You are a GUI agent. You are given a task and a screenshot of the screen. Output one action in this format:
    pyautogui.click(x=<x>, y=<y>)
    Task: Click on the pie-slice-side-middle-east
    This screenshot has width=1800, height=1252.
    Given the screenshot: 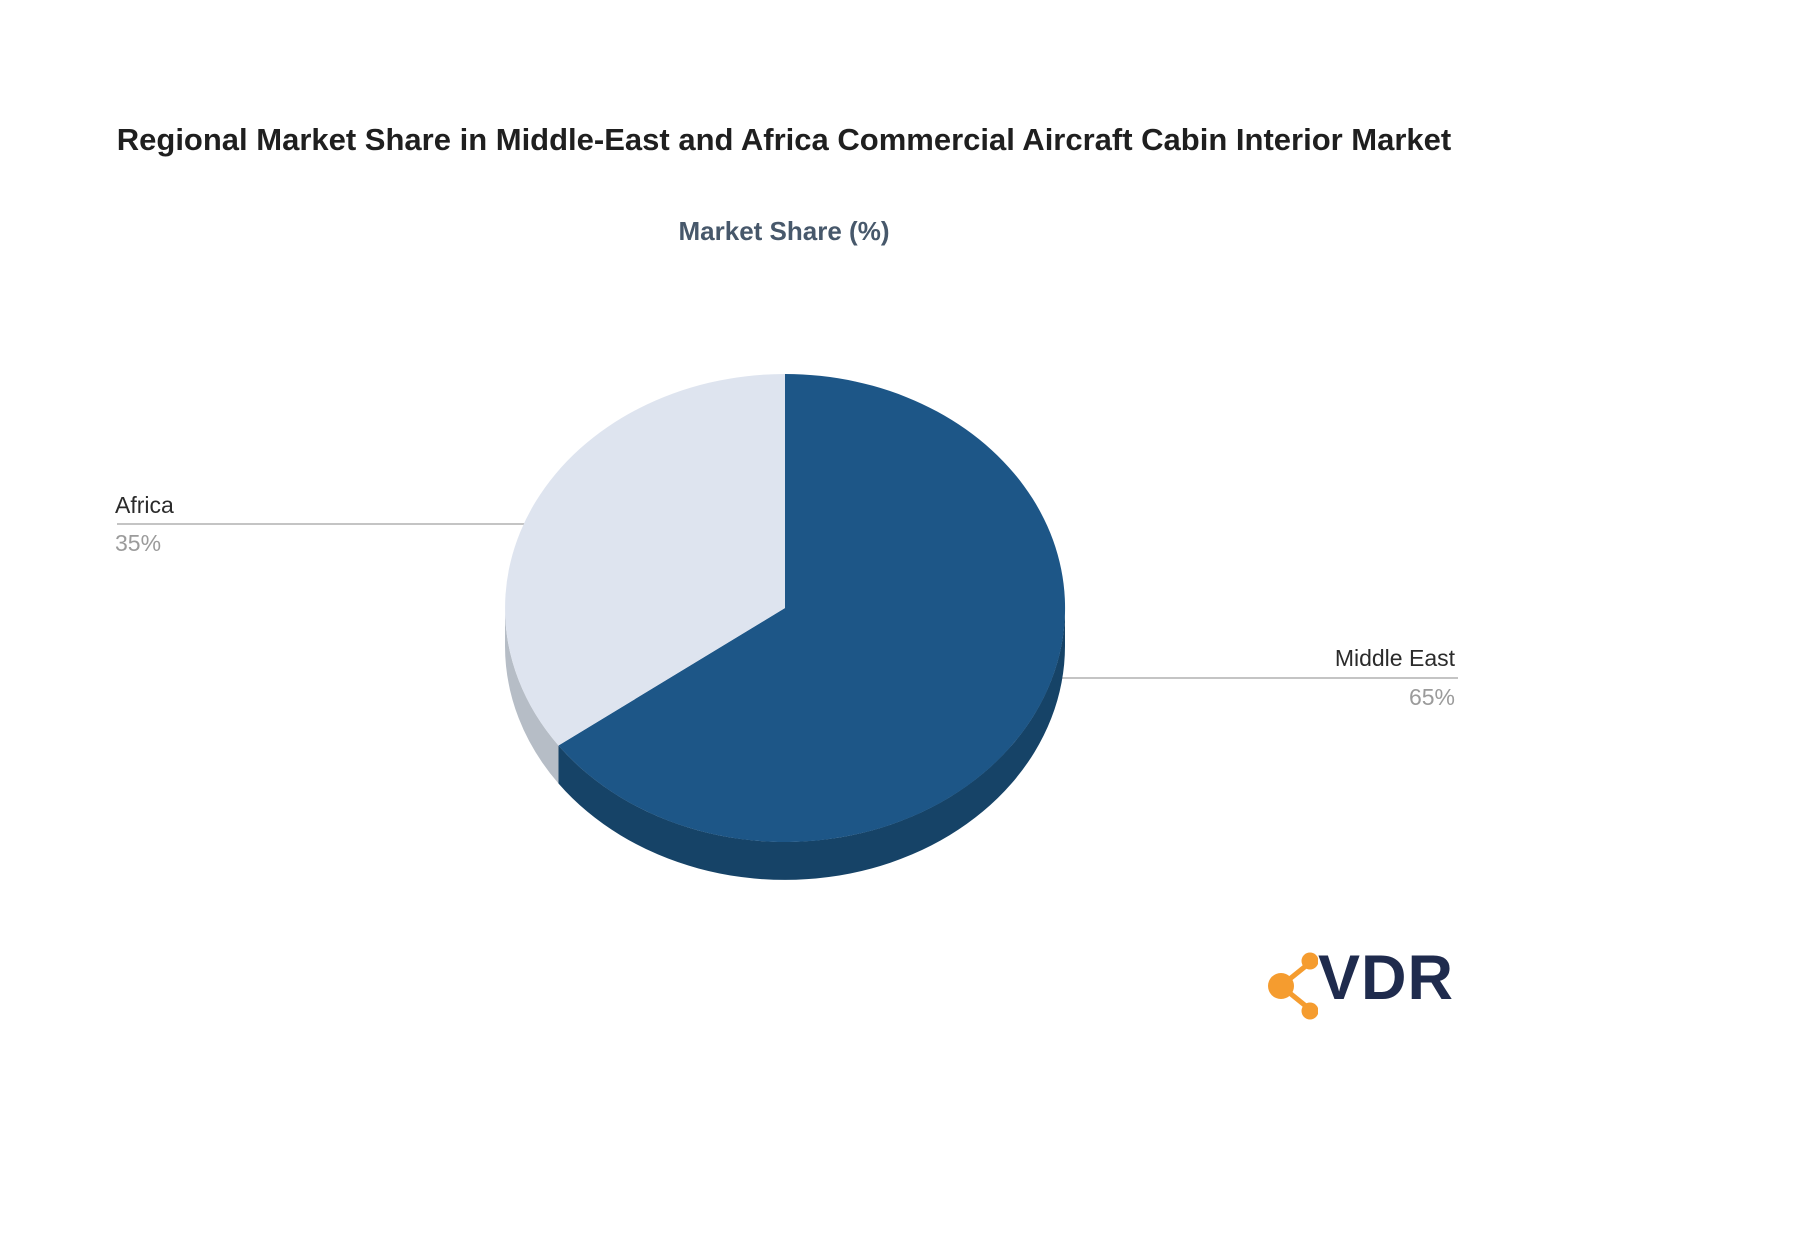 What is the action you would take?
    pyautogui.click(x=811, y=744)
    